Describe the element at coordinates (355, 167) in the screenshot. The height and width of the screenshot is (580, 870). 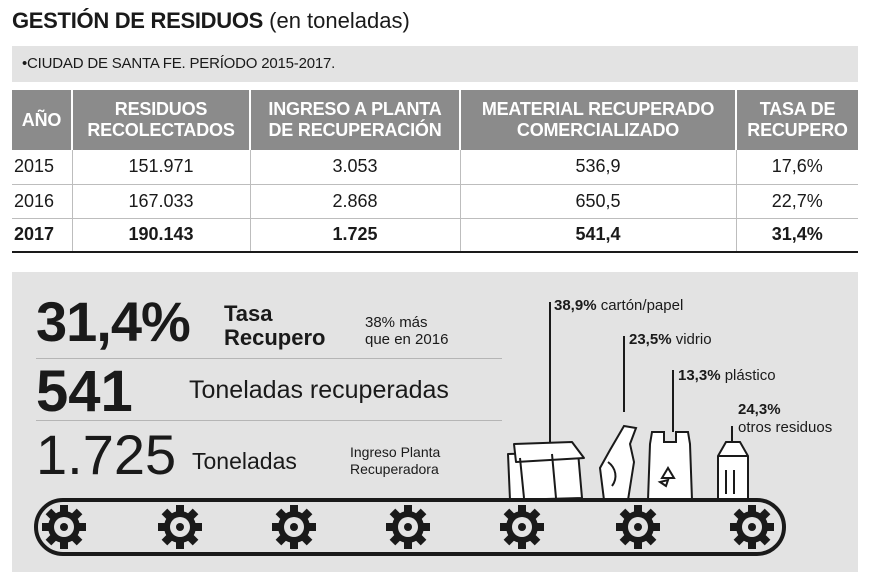
I see `table-cell-plant-intake: 3.053` at that location.